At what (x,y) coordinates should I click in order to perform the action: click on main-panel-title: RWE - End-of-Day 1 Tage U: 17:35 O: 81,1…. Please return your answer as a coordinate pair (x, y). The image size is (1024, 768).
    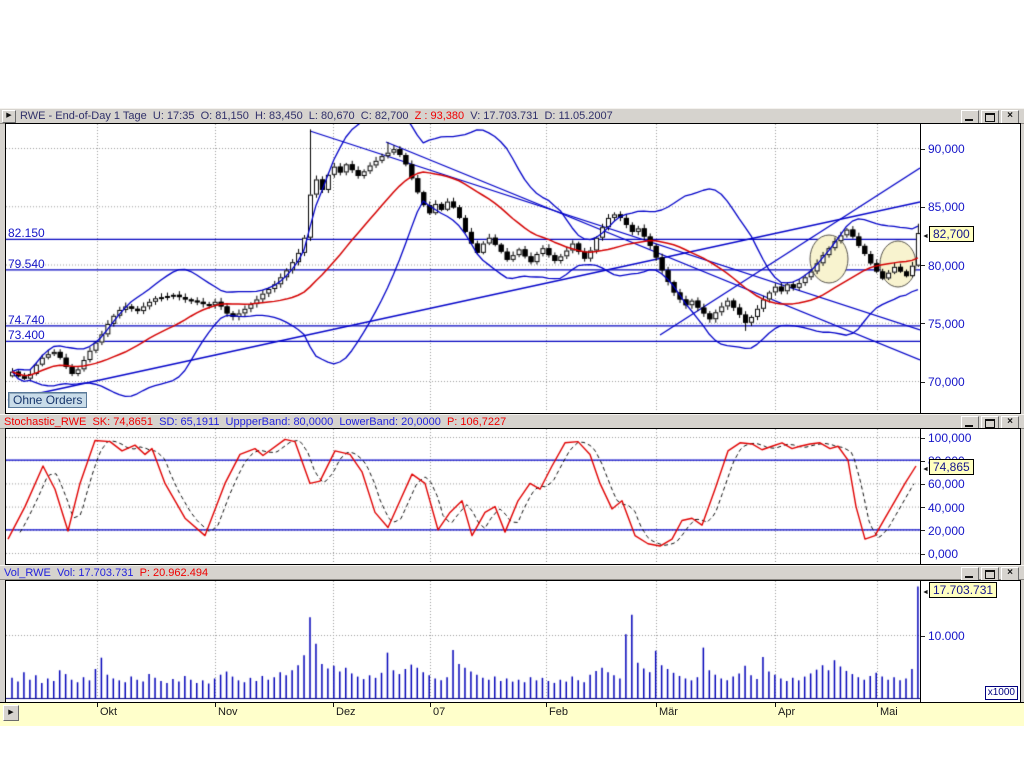
    Looking at the image, I should click on (316, 116).